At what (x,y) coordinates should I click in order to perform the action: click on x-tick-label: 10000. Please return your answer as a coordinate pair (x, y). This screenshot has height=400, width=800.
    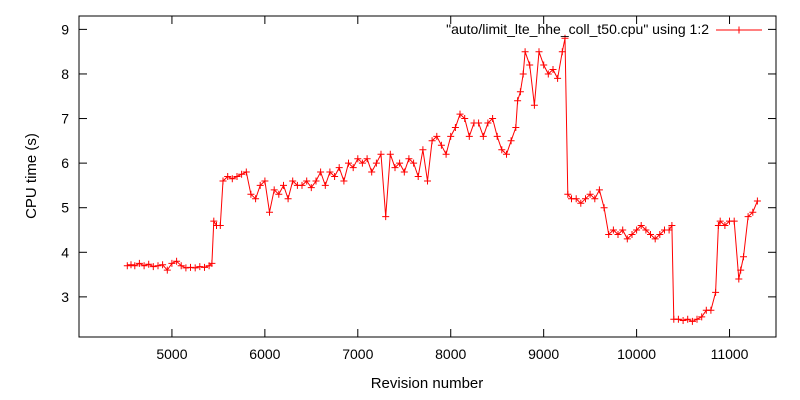
    Looking at the image, I should click on (636, 354).